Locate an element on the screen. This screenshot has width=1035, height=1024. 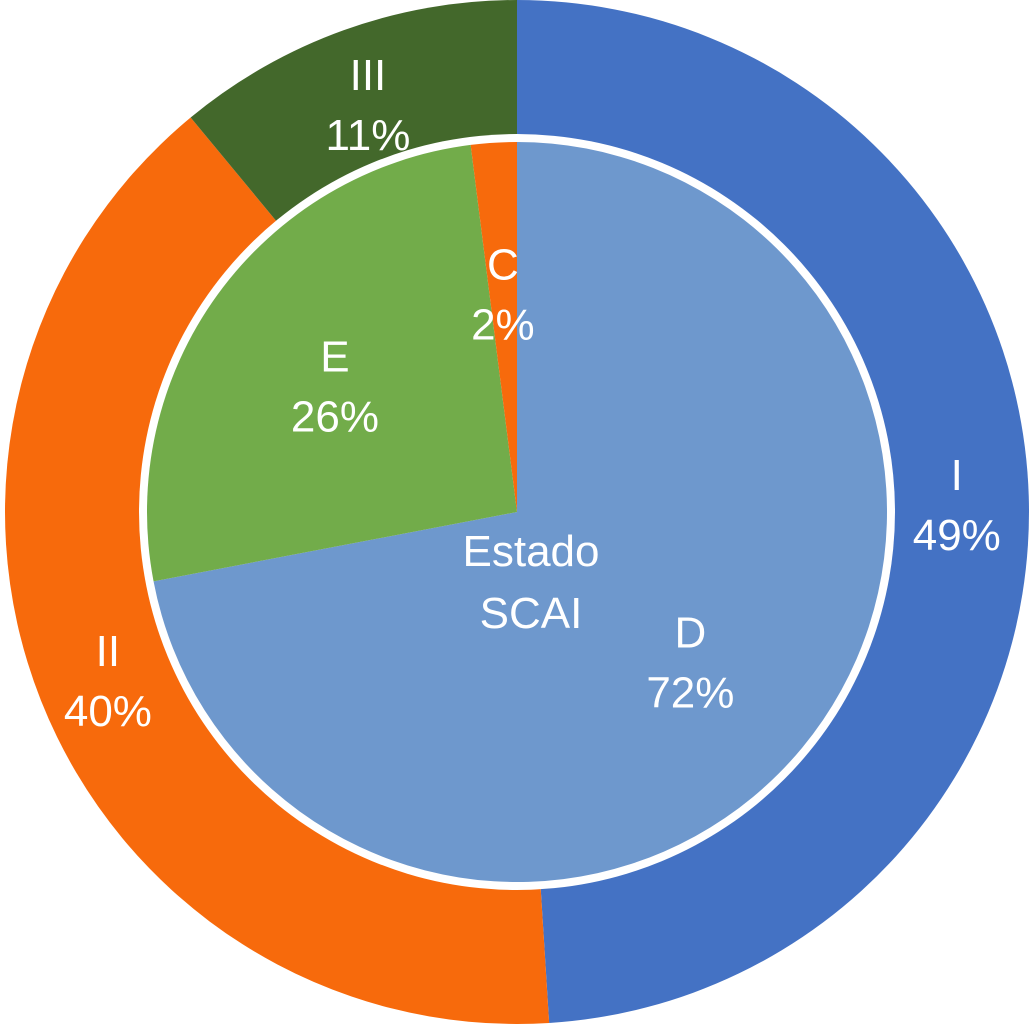
inner-slice-C-name: C is located at coordinates (503, 264).